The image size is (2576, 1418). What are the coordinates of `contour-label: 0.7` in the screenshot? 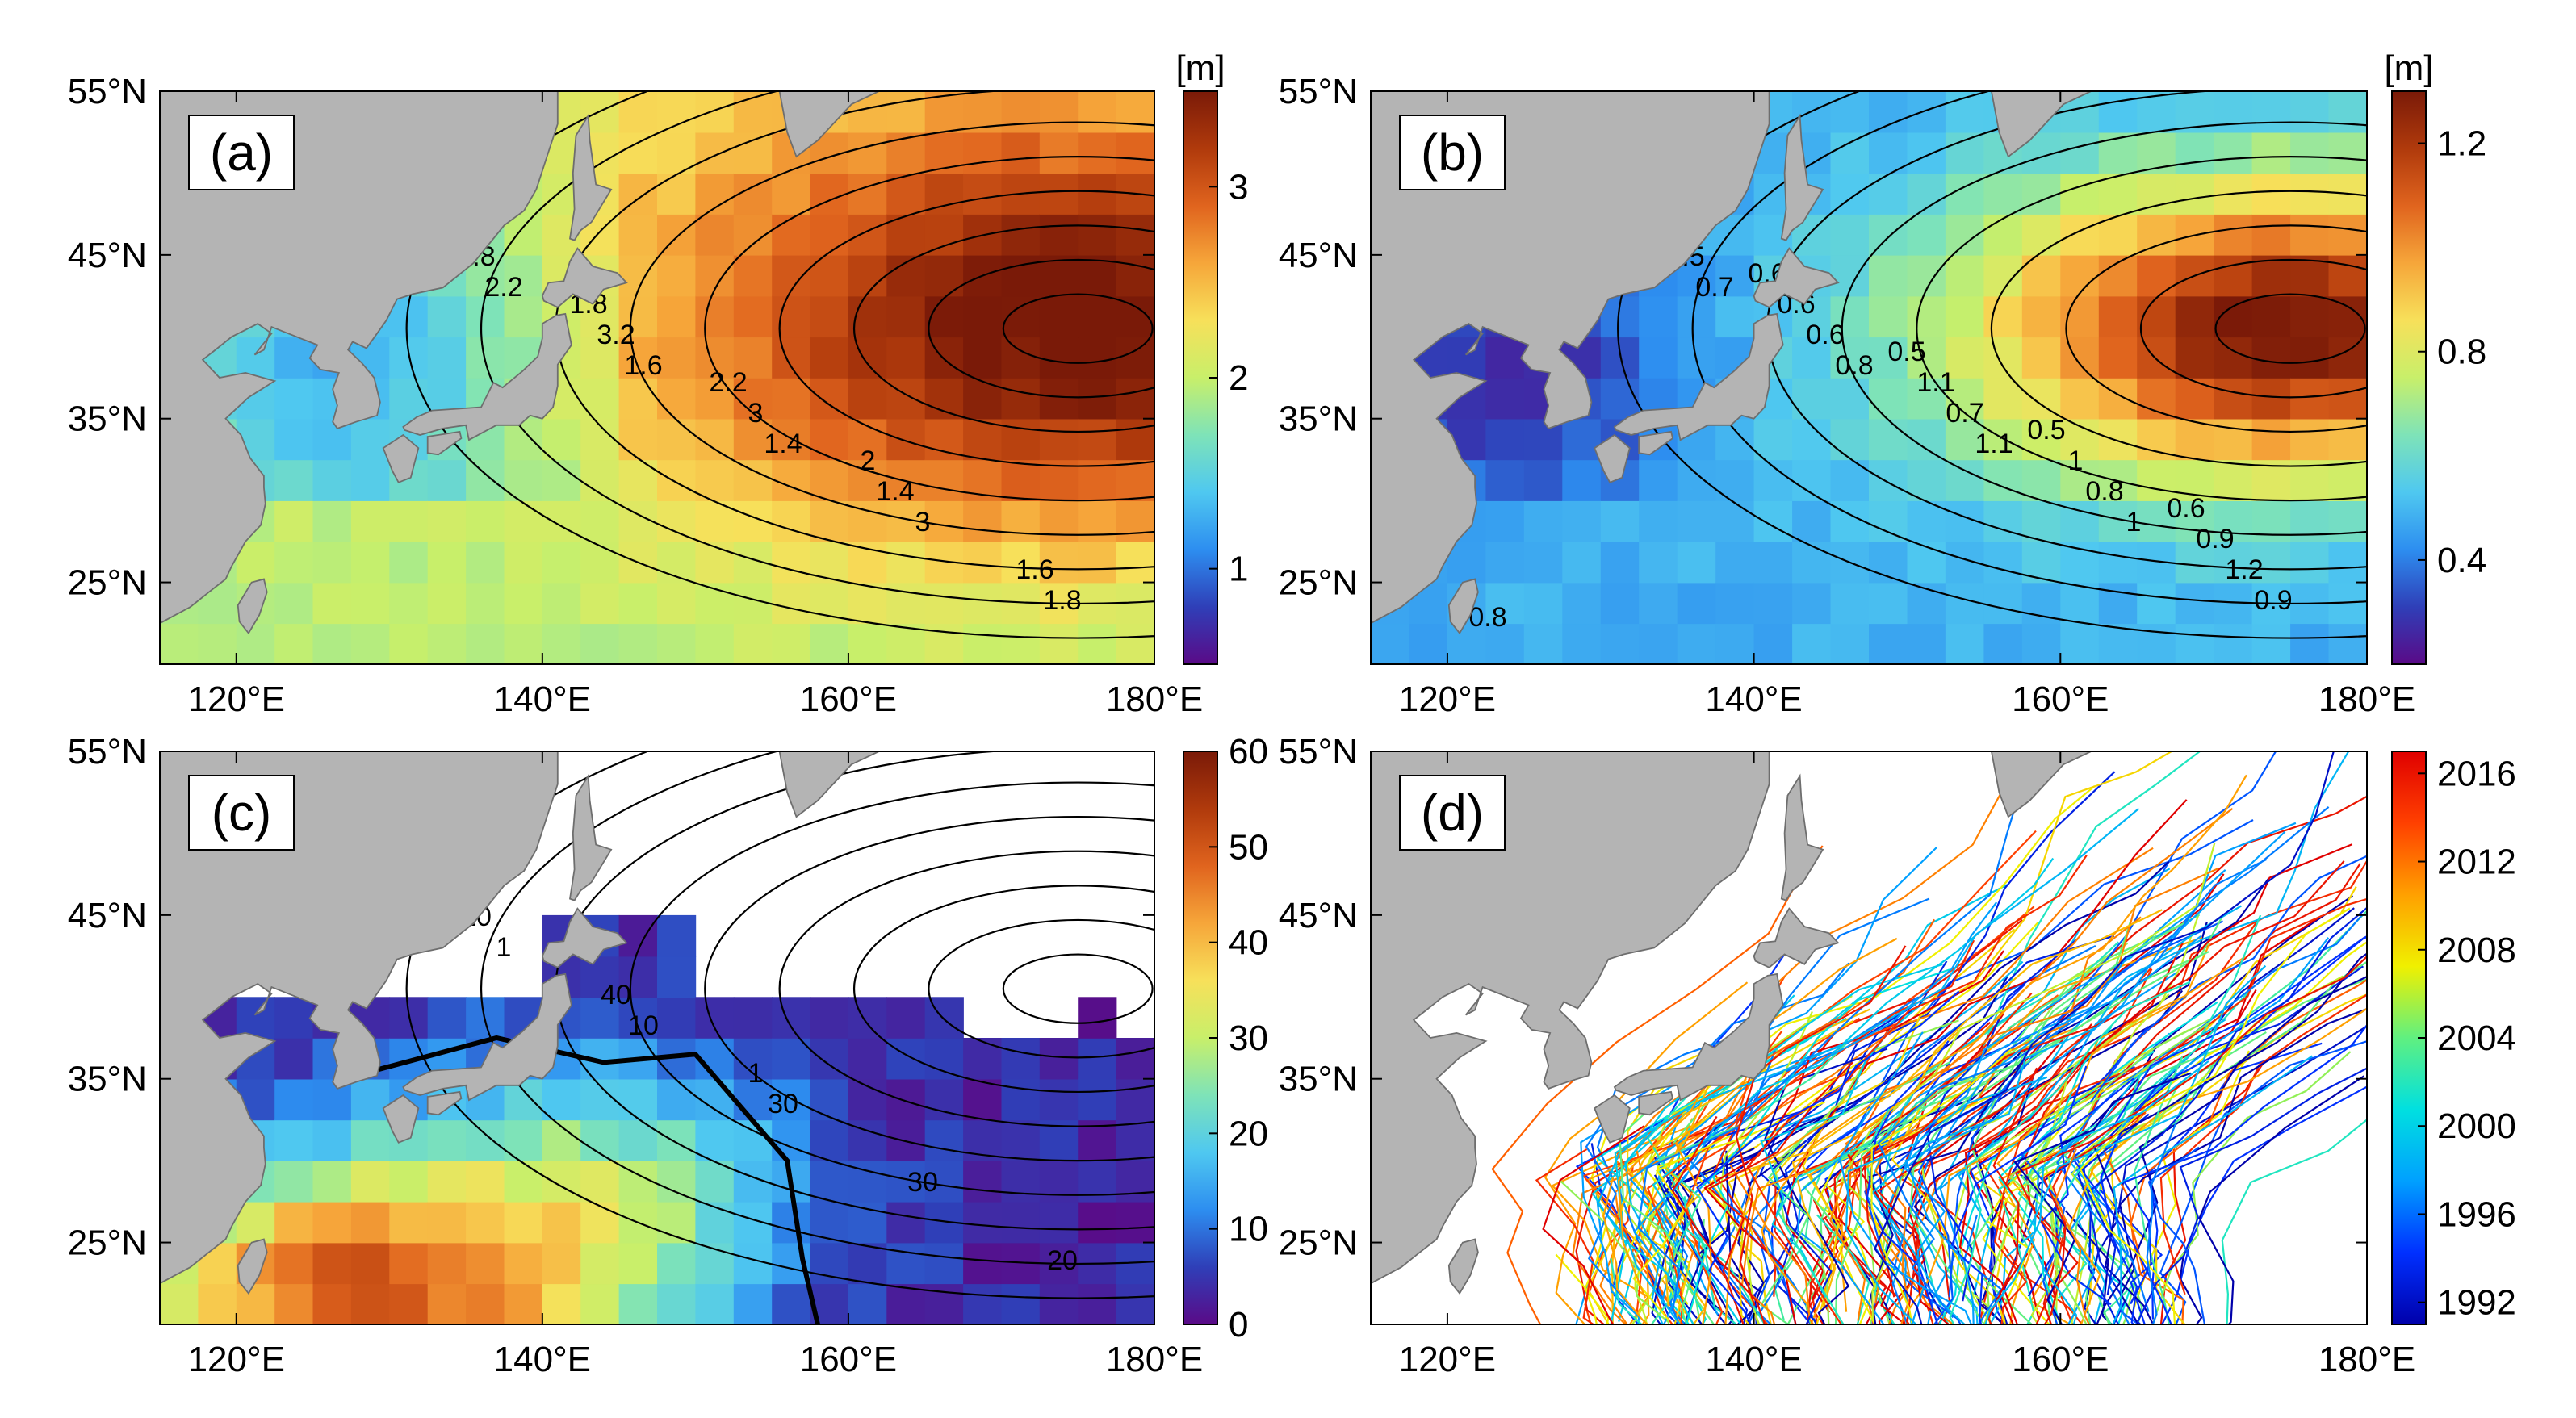 It's located at (1965, 414).